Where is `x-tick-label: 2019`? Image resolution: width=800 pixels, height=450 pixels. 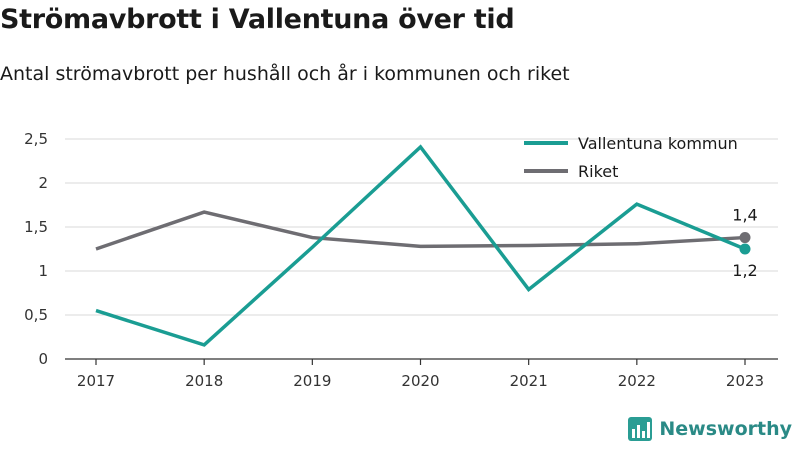 x-tick-label: 2019 is located at coordinates (312, 381).